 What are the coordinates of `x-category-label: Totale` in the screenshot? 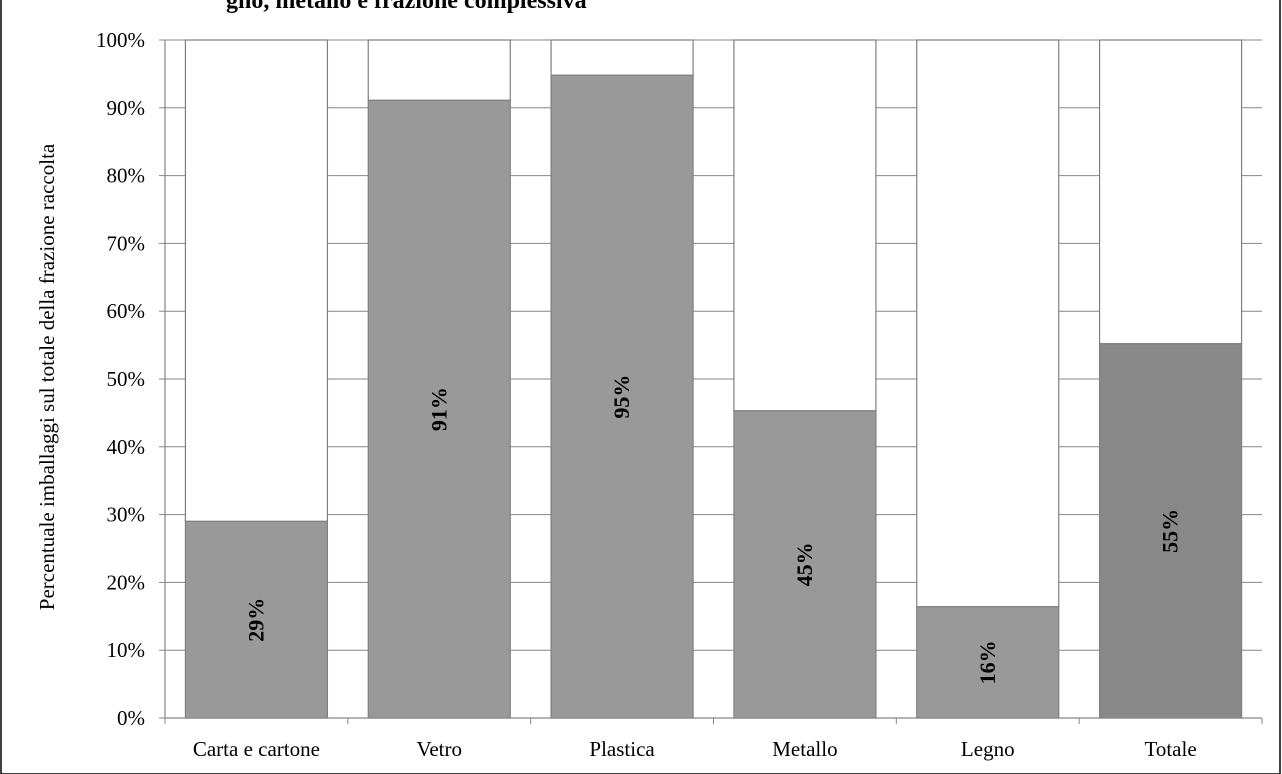 It's located at (1170, 749).